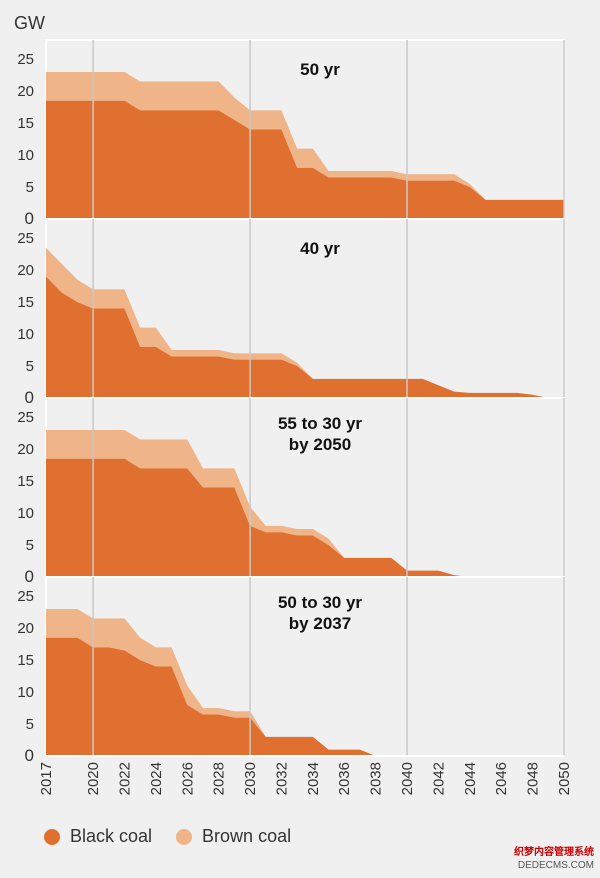 This screenshot has width=600, height=878. Describe the element at coordinates (184, 836) in the screenshot. I see `legend-swatch-brown-coal` at that location.